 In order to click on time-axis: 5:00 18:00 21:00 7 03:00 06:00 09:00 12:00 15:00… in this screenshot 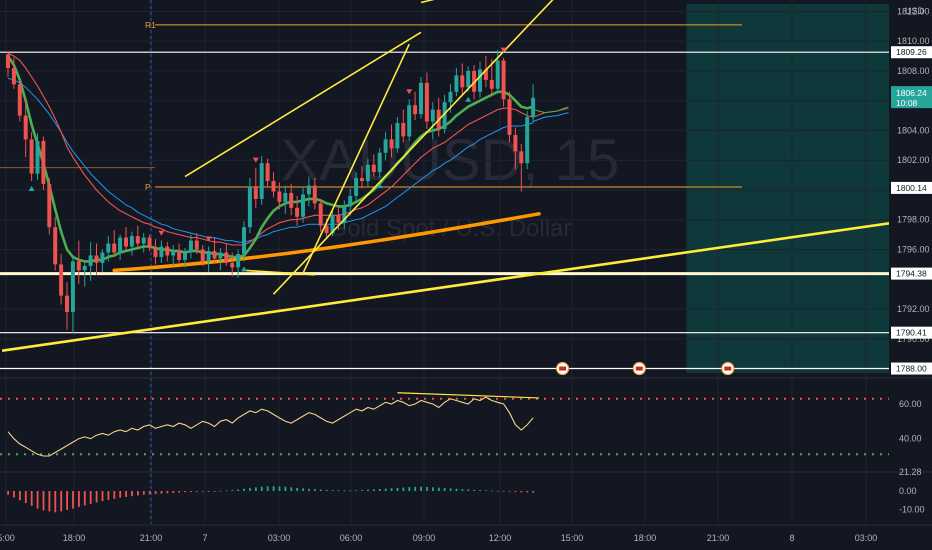, I will do `click(466, 533)`.